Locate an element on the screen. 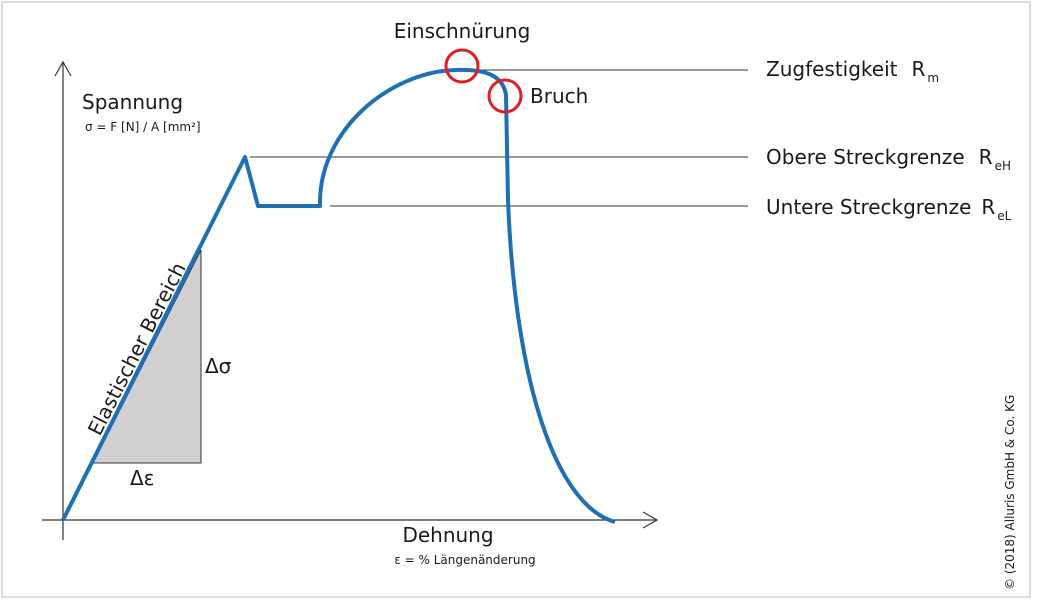  x-formula: ε = % Längenänderung is located at coordinates (464, 560).